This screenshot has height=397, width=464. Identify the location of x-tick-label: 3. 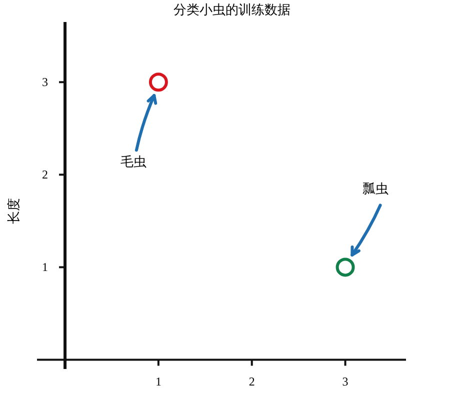
(345, 381).